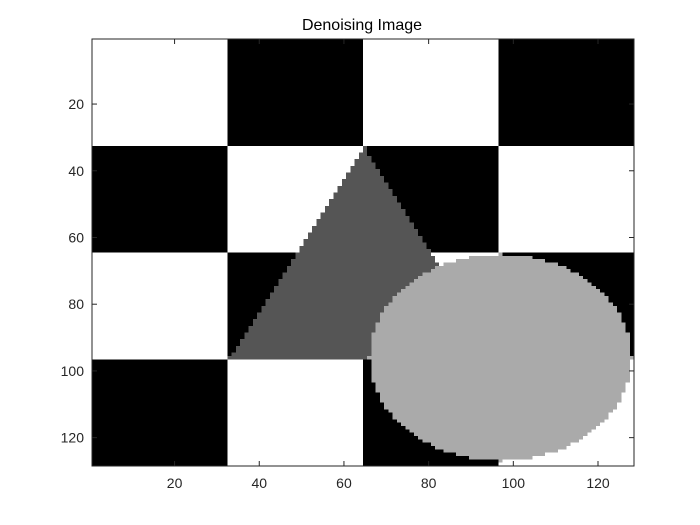 Image resolution: width=700 pixels, height=525 pixels. Describe the element at coordinates (76, 104) in the screenshot. I see `y-tick-label: 20` at that location.